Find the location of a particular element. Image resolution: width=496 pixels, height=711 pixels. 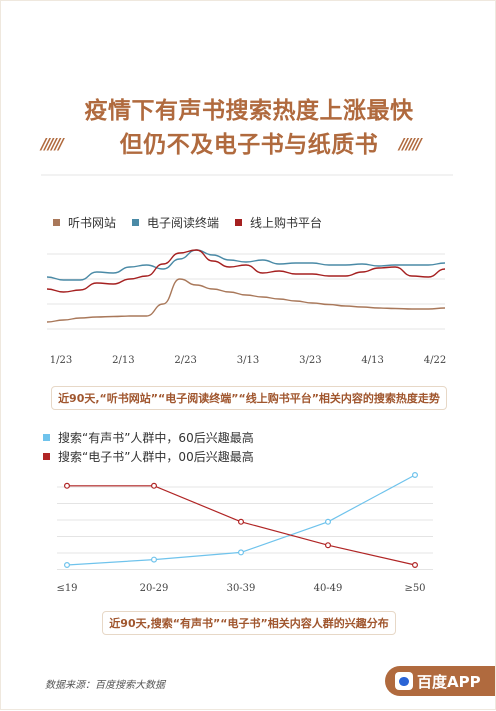

chart2-legend-item-audiobook: 搜索“有声书”人群中，60后兴趣最高 is located at coordinates (148, 437).